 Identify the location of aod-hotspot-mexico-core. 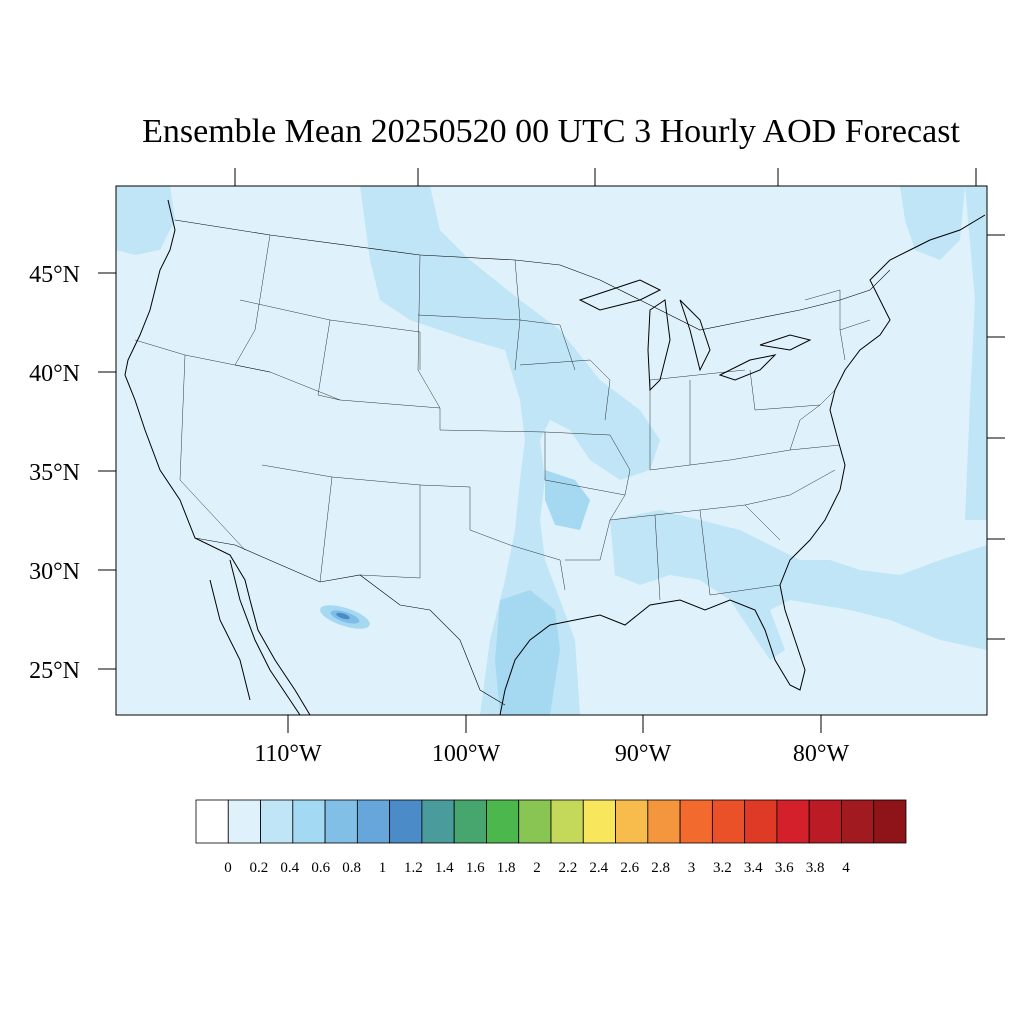
(343, 616).